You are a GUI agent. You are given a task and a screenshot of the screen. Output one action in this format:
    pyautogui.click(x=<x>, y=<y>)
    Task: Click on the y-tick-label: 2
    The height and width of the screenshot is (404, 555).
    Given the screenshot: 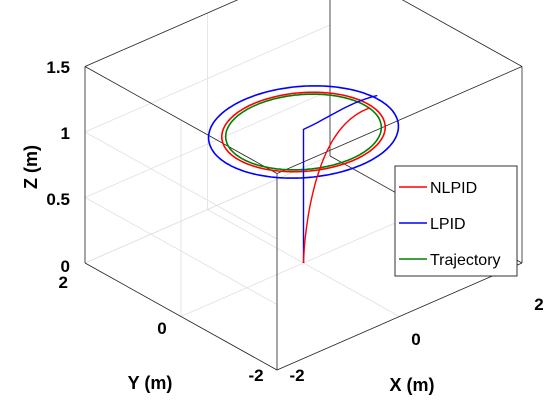 What is the action you would take?
    pyautogui.click(x=63, y=282)
    